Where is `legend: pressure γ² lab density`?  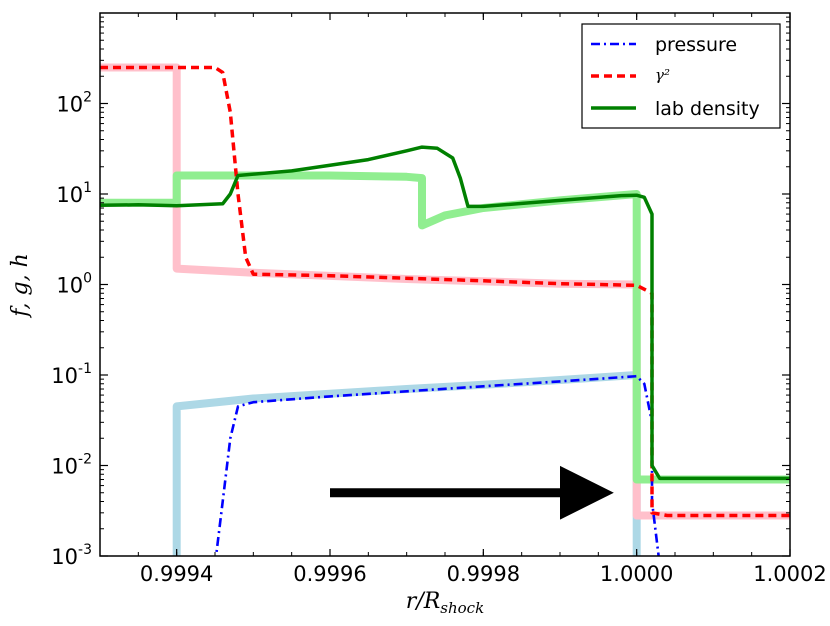 legend: pressure γ² lab density is located at coordinates (681, 76).